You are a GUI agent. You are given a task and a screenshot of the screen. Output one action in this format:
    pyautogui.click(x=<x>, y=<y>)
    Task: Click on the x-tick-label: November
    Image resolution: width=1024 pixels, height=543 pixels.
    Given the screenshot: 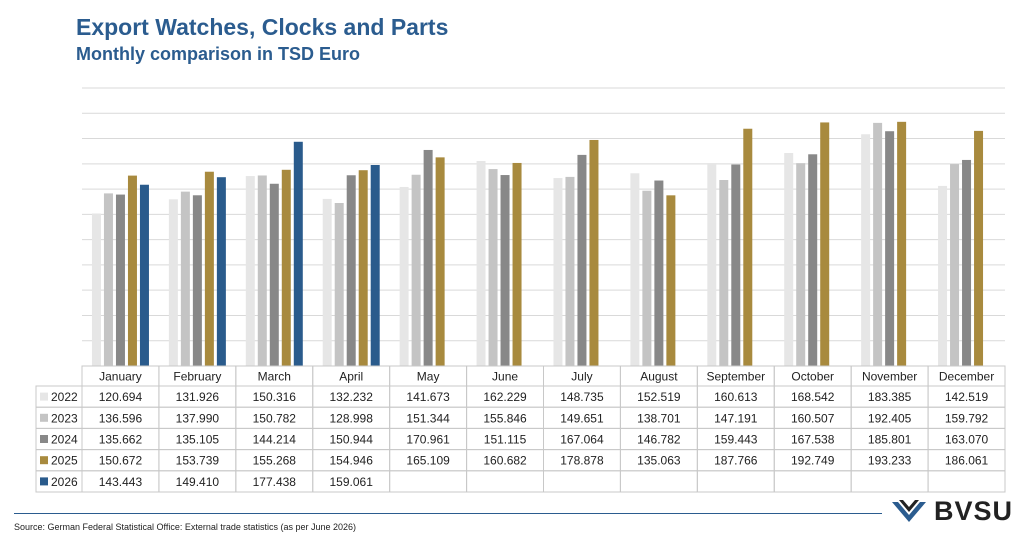 What is the action you would take?
    pyautogui.click(x=889, y=377)
    